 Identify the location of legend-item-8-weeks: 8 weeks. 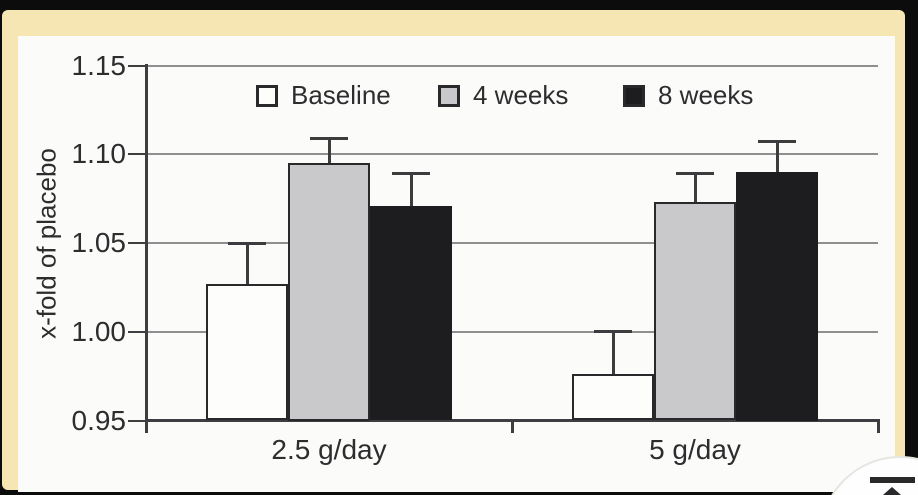
(688, 95).